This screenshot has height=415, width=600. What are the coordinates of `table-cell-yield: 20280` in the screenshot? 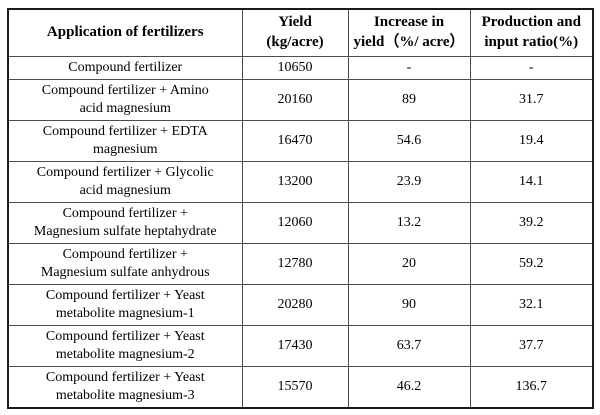 It's located at (295, 305).